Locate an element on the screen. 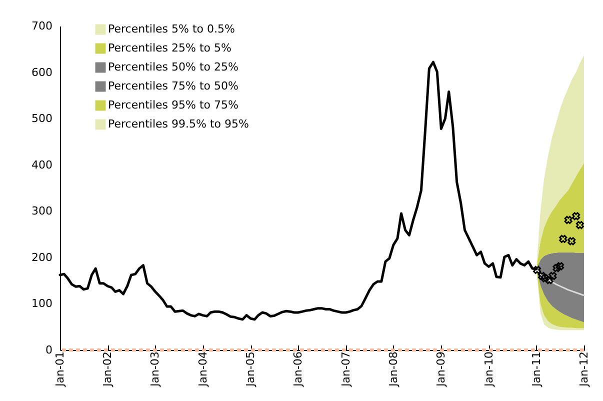 The width and height of the screenshot is (603, 401). y-tick-label: 500 is located at coordinates (42, 119).